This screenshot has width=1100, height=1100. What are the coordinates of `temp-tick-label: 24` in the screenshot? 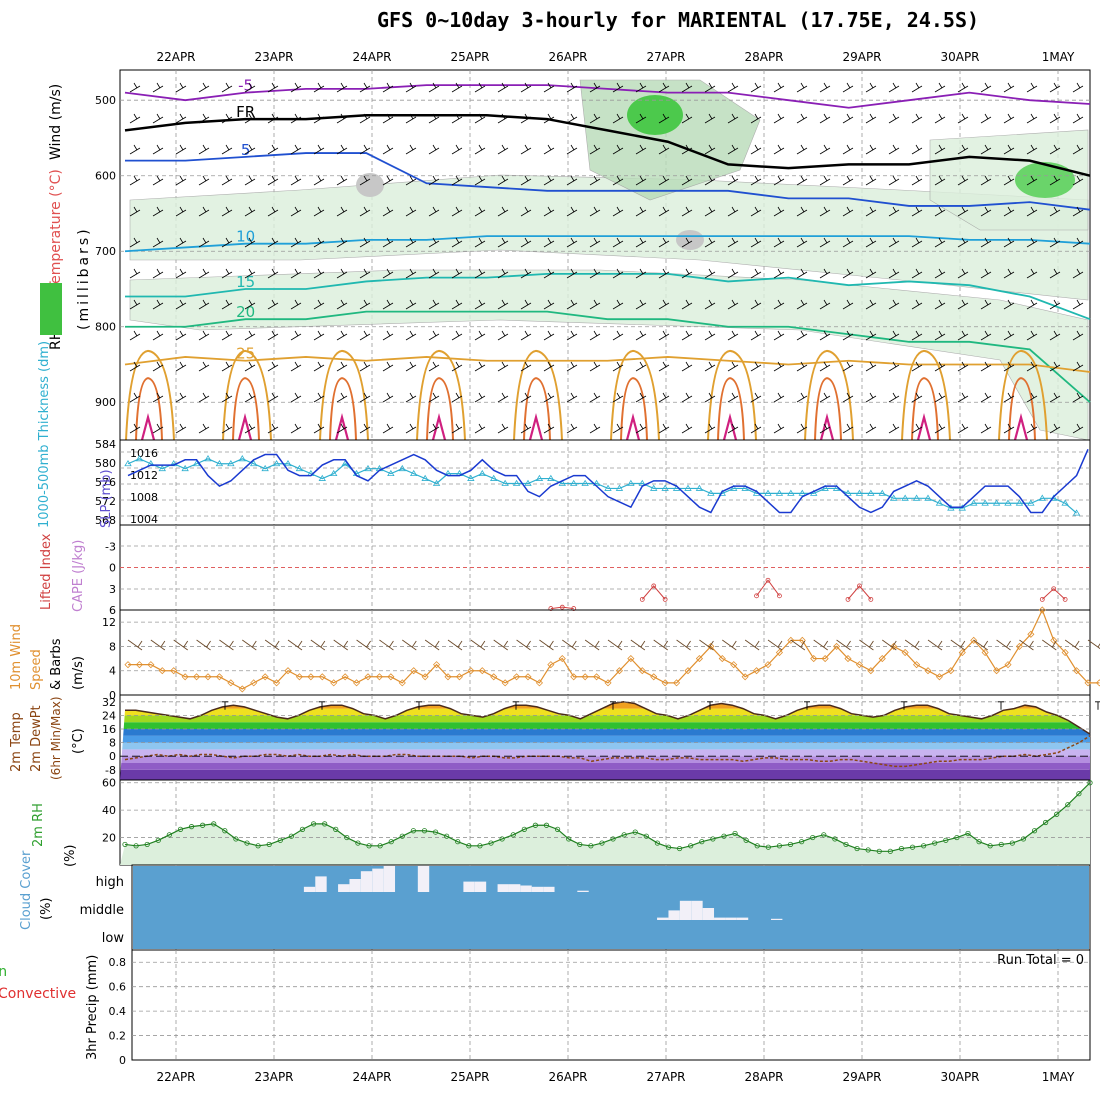 It's located at (109, 715).